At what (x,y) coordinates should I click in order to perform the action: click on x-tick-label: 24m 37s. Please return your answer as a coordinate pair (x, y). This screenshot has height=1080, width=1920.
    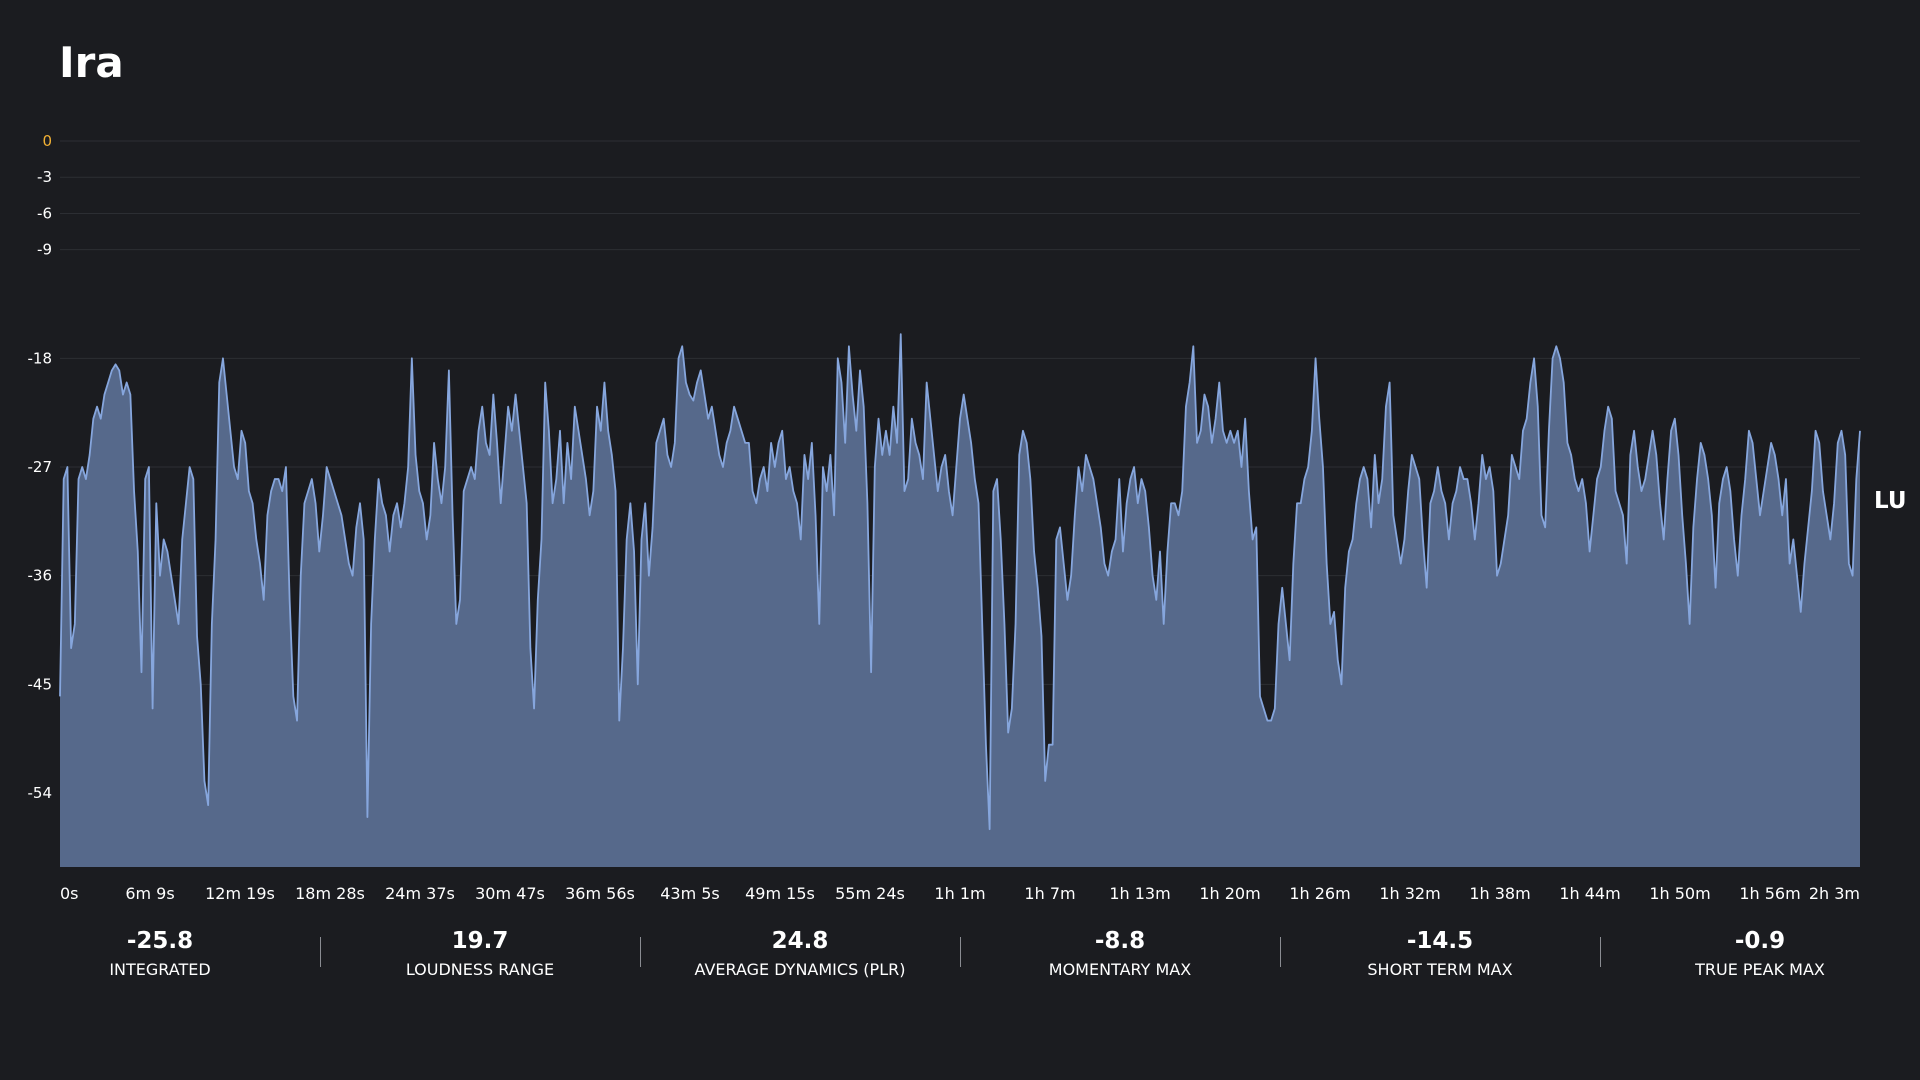
    Looking at the image, I should click on (420, 892).